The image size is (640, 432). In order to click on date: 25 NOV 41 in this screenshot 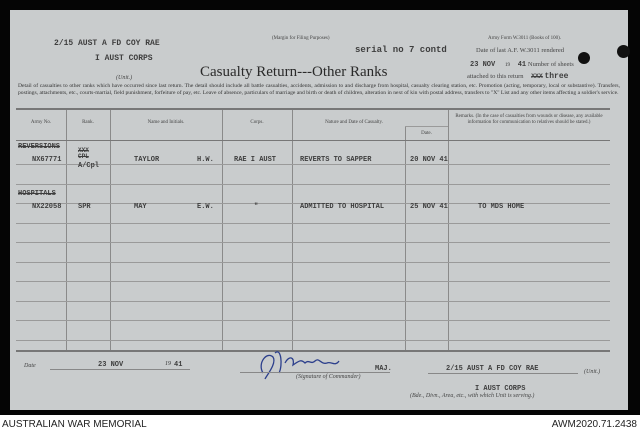, I will do `click(429, 207)`.